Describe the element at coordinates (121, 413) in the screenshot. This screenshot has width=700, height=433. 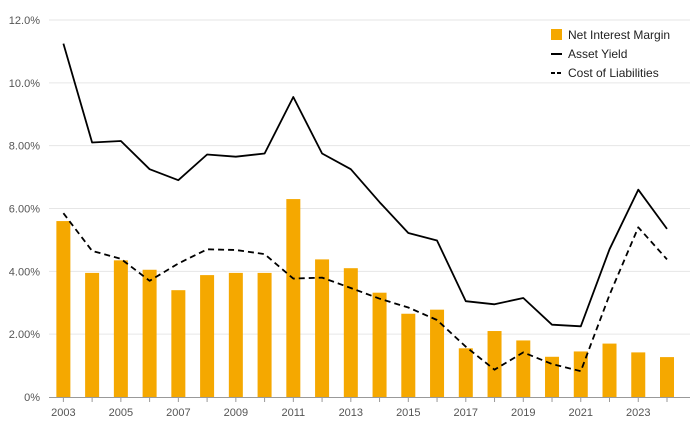
I see `x-tick-label: 2005` at that location.